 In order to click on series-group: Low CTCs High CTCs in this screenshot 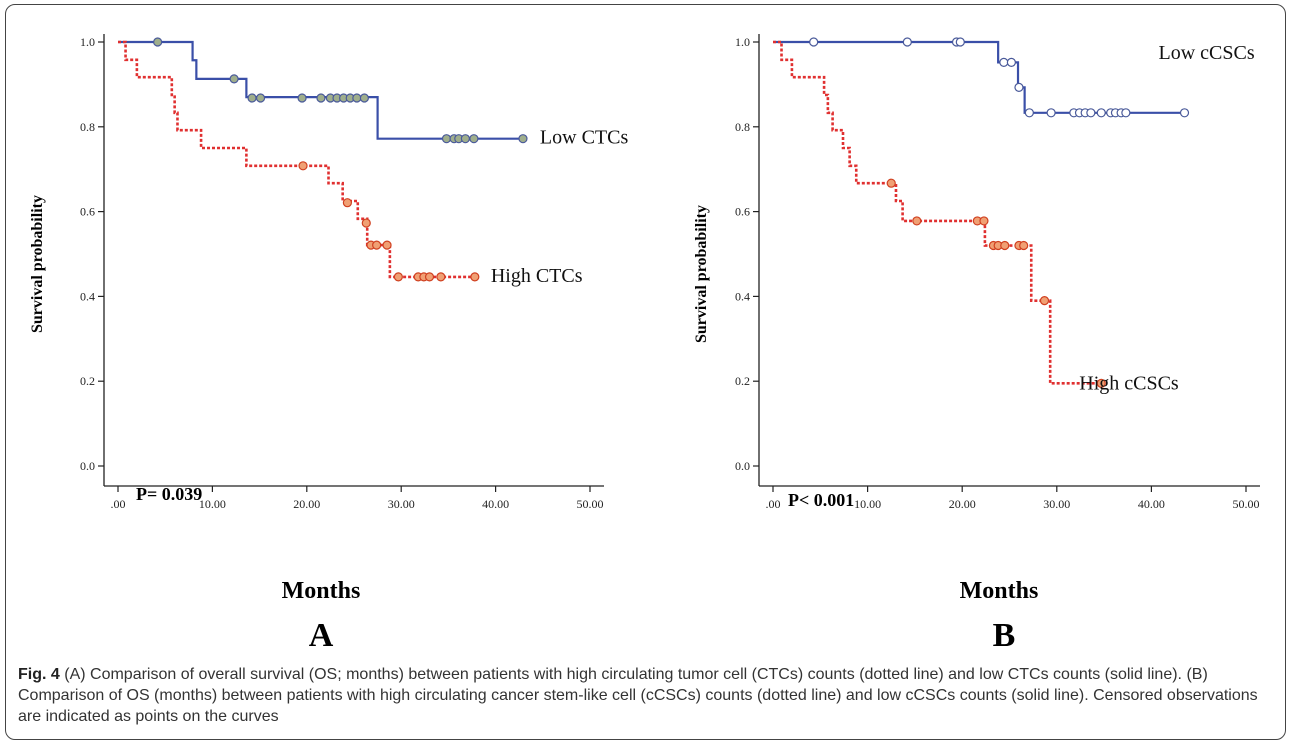, I will do `click(373, 162)`.